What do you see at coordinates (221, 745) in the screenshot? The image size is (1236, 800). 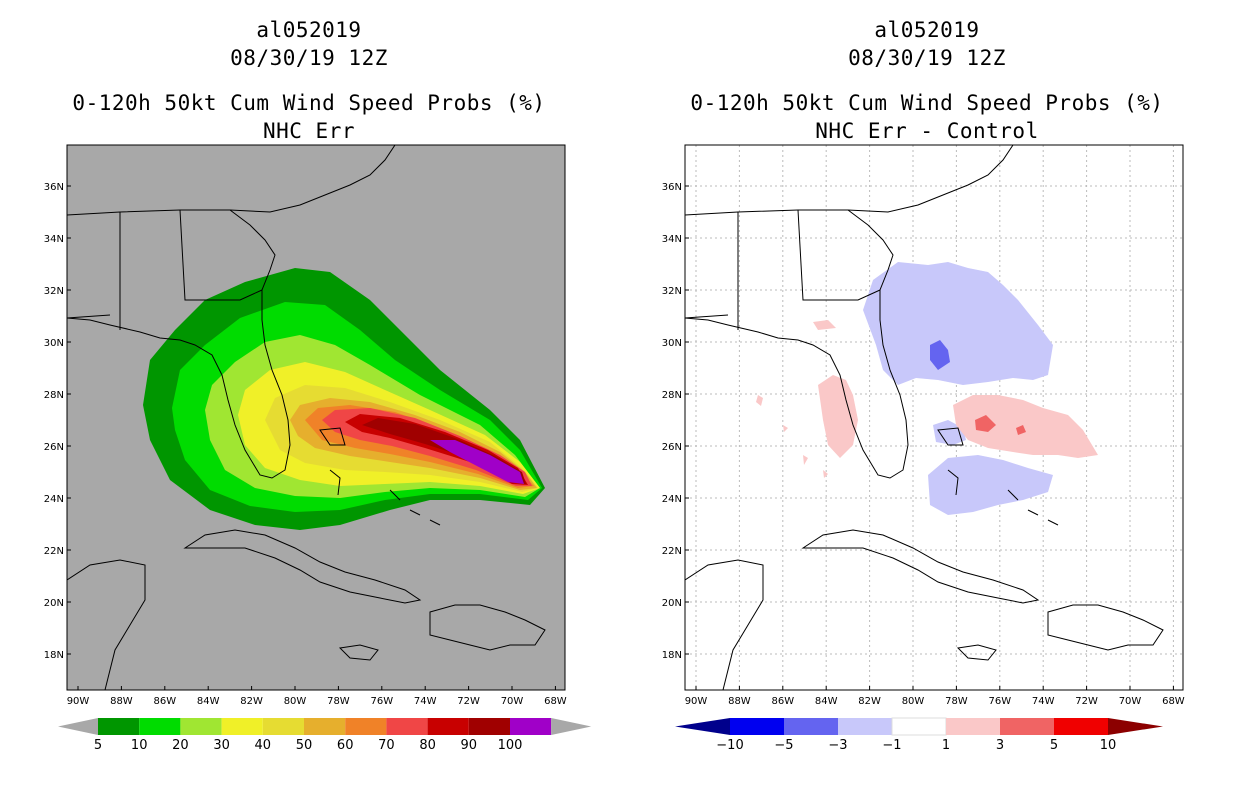 I see `colorbar-label: 30` at bounding box center [221, 745].